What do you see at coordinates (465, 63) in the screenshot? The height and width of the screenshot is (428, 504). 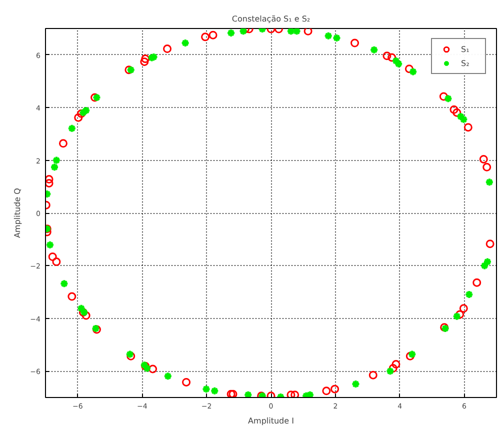 I see `legend-label: S₂` at bounding box center [465, 63].